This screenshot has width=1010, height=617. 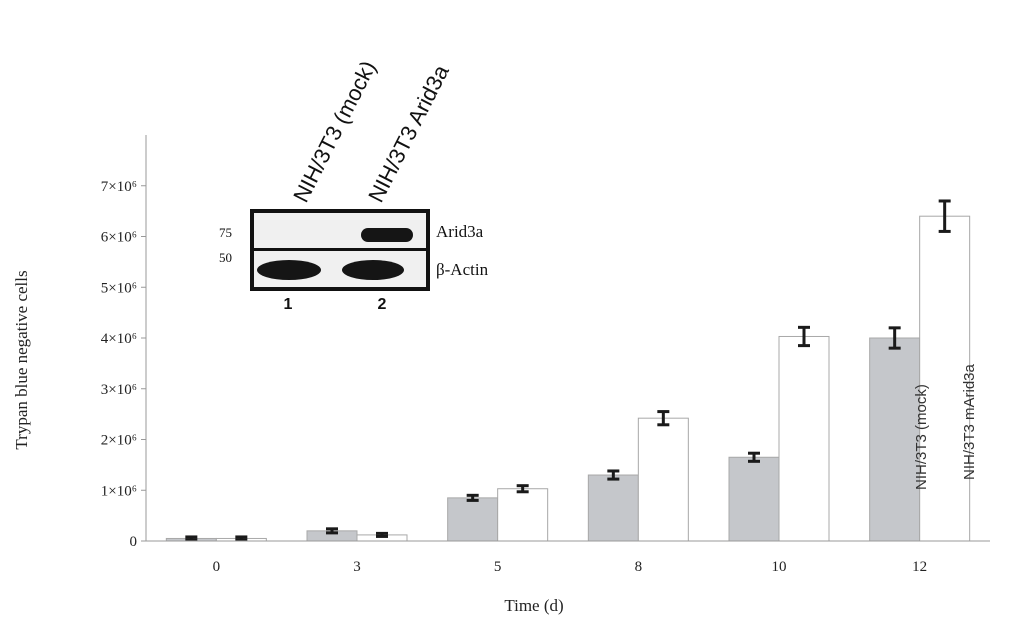 What do you see at coordinates (921, 437) in the screenshot?
I see `bar-label-mock: NIH/3T3 (mock)` at bounding box center [921, 437].